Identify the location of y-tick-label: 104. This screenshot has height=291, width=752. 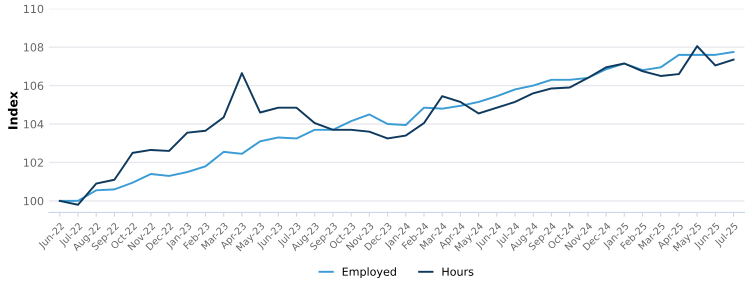
(34, 124).